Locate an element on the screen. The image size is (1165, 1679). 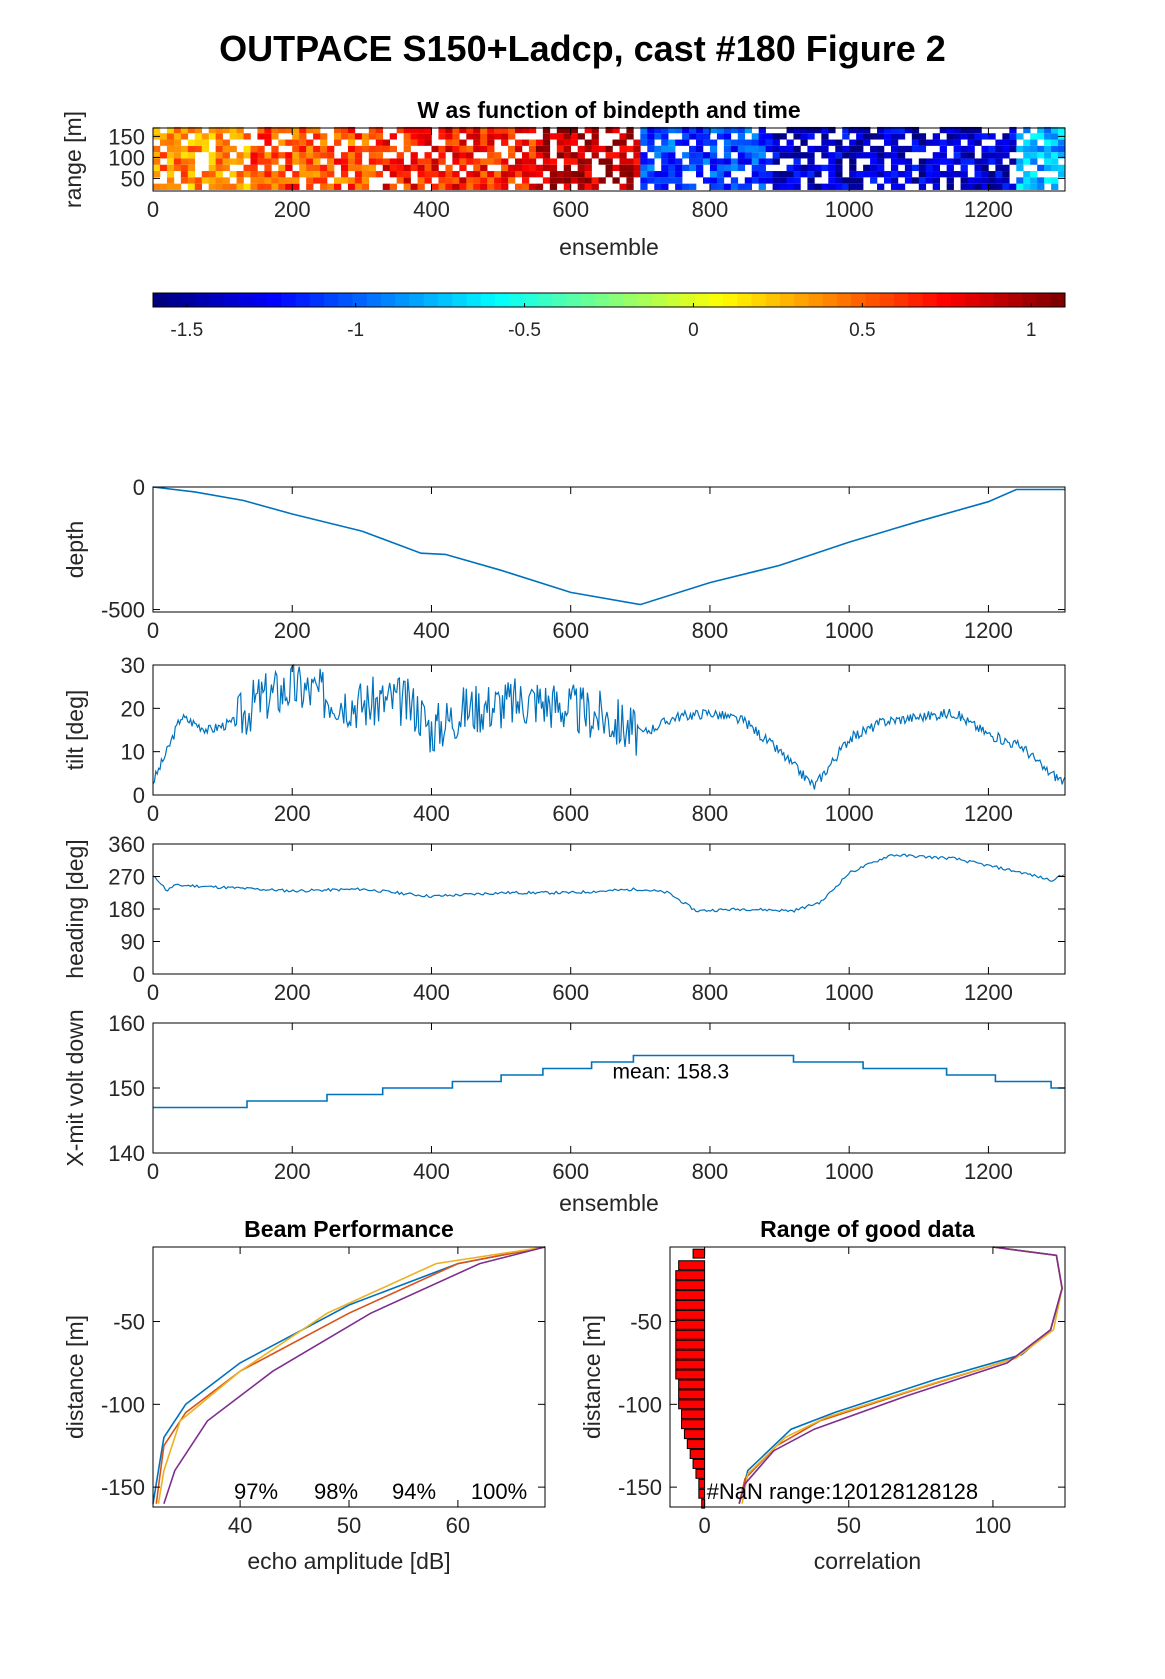
beam-performance-title: Beam Performance is located at coordinates (349, 1229).